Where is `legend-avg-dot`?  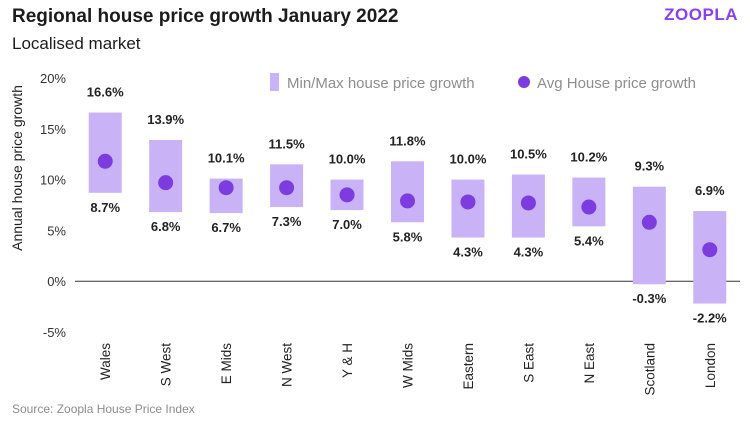
legend-avg-dot is located at coordinates (524, 82).